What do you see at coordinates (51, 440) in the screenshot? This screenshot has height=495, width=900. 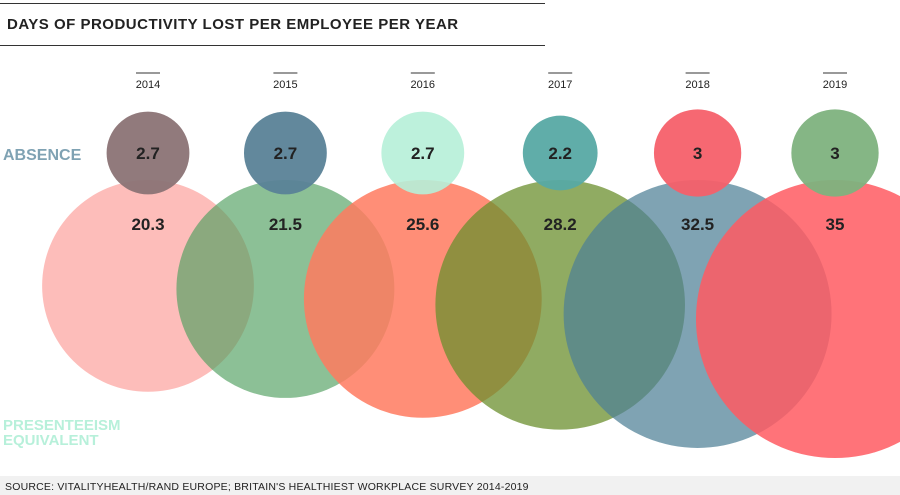 I see `series-label-presenteeism-line-2: EQUIVALENT` at bounding box center [51, 440].